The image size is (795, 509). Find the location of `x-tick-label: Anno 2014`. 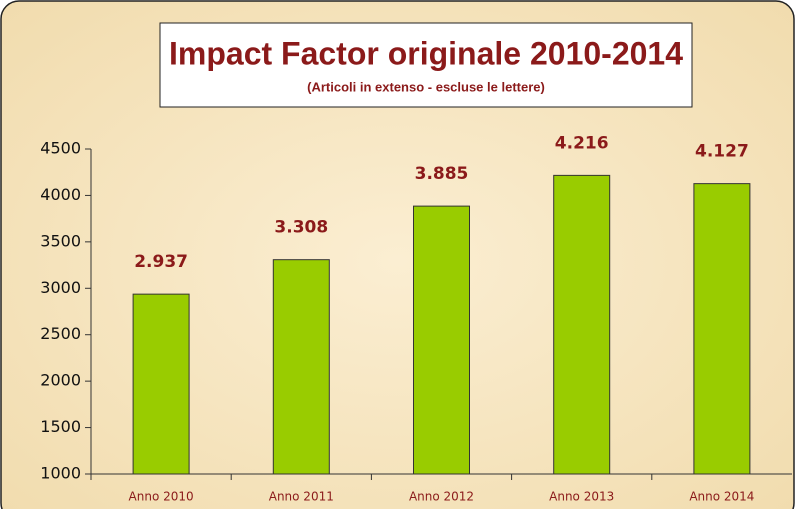

x-tick-label: Anno 2014 is located at coordinates (721, 497).